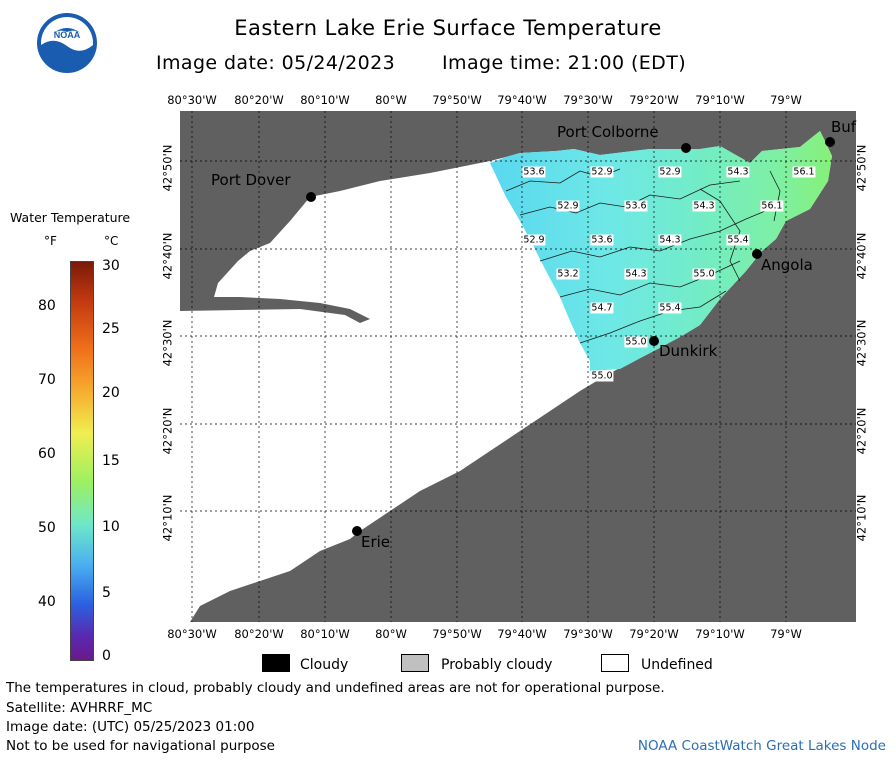 The height and width of the screenshot is (763, 896). I want to click on image-time: Image time: 21:00 (EDT), so click(564, 63).